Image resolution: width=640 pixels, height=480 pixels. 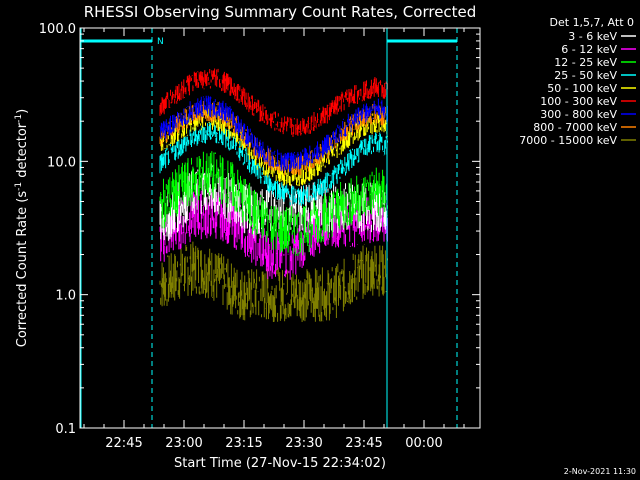 I want to click on legend-entry: 100 - 300 keV, so click(x=588, y=101).